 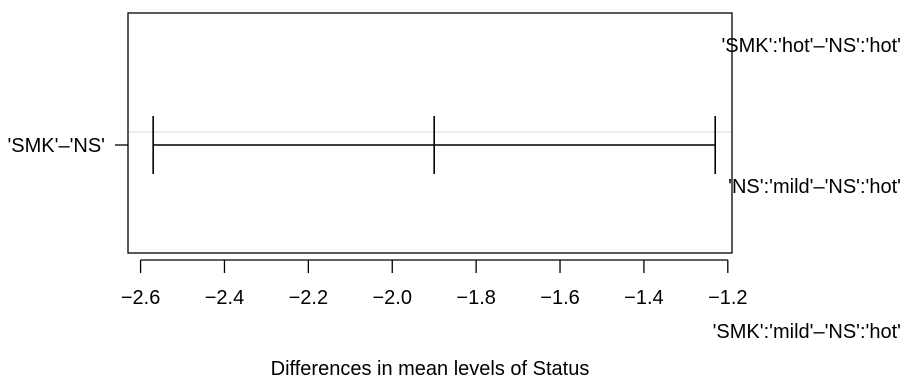 What do you see at coordinates (56, 146) in the screenshot?
I see `y-tick-label: 'SMK'–'NS'` at bounding box center [56, 146].